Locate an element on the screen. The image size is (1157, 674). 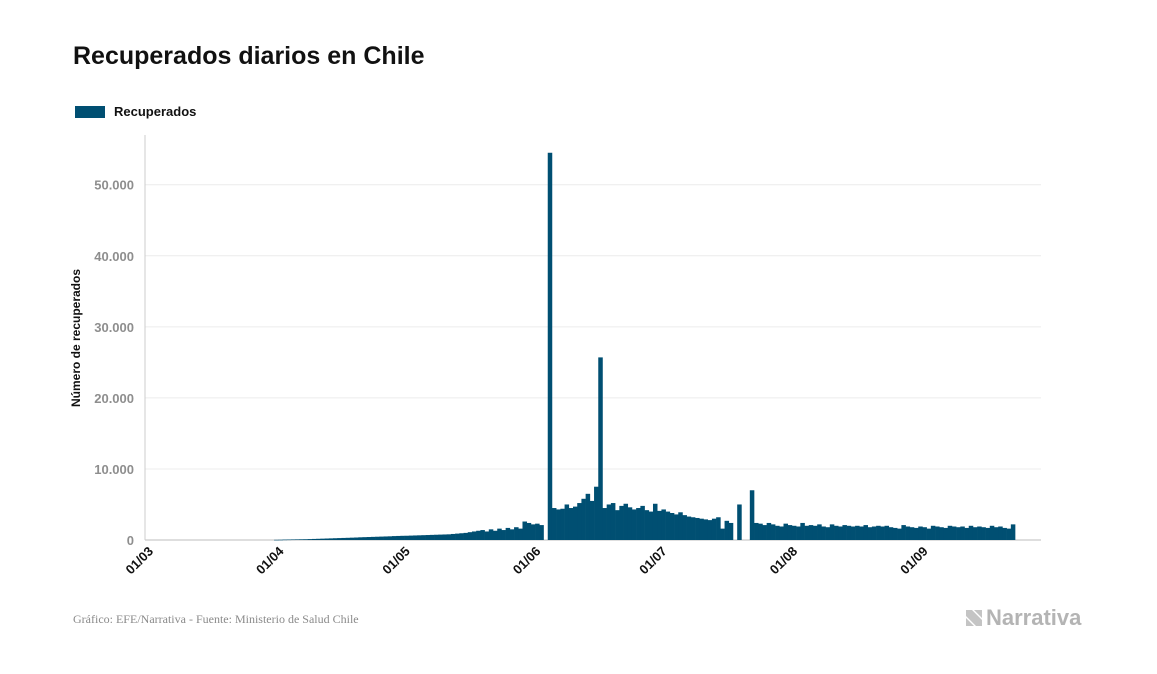
x-tick-label: 01/05 is located at coordinates (396, 561).